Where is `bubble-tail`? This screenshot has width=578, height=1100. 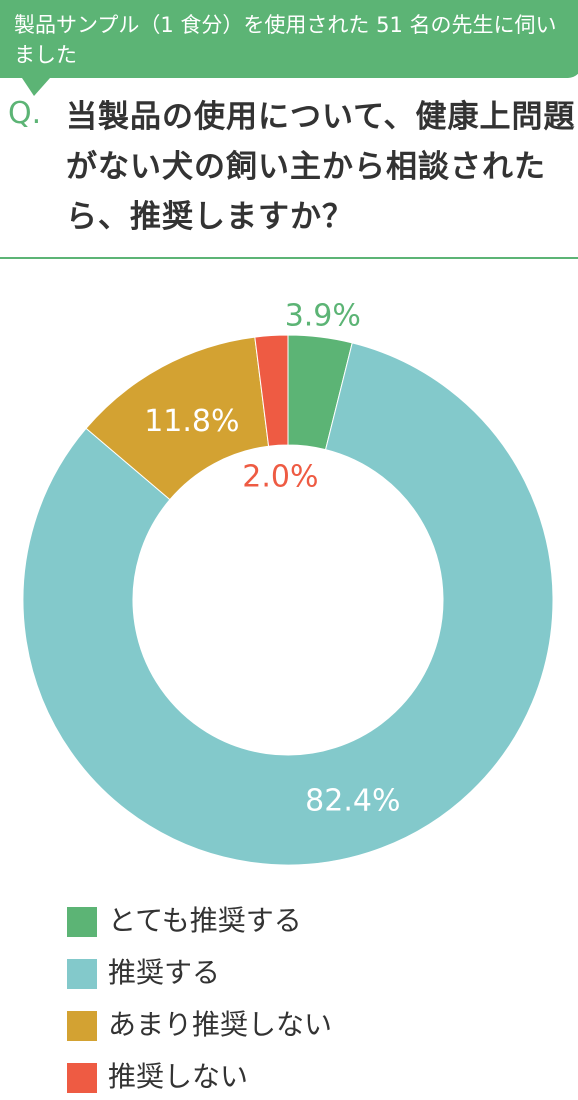 bubble-tail is located at coordinates (36, 87).